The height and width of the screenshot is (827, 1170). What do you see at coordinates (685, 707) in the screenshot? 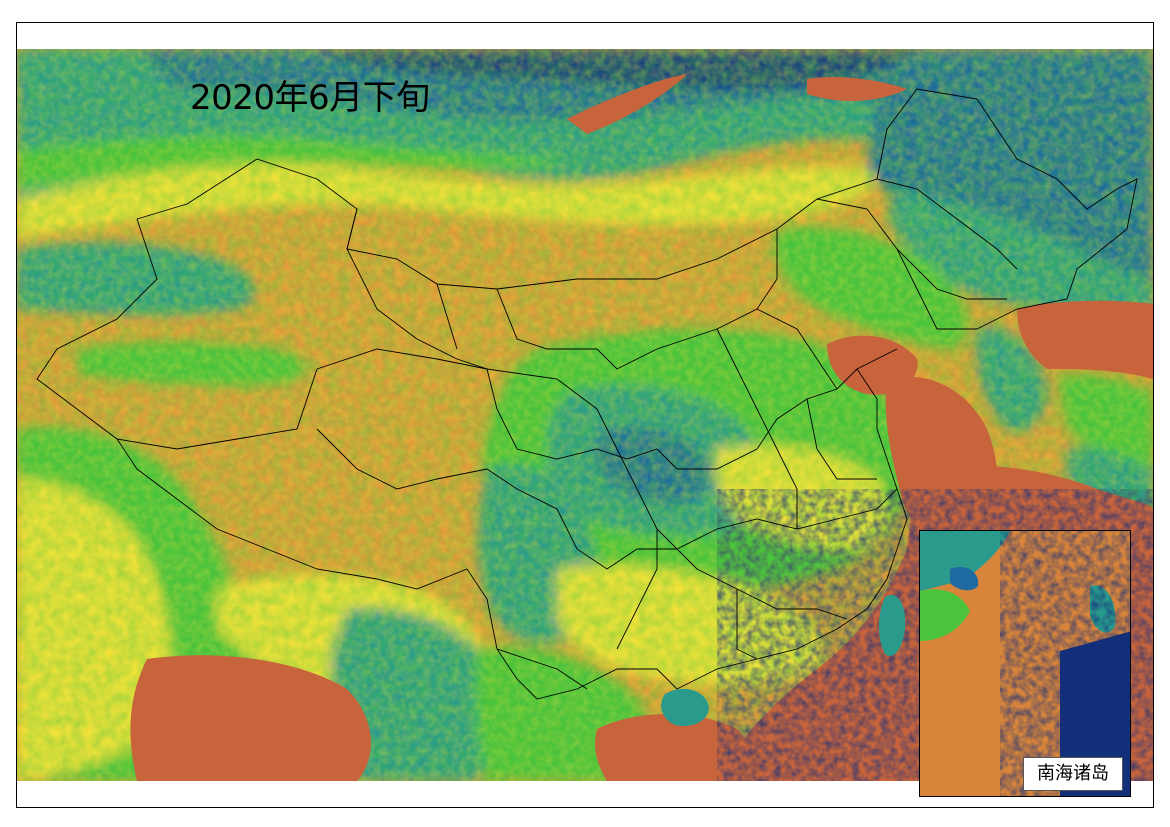
I see `hainan-island` at bounding box center [685, 707].